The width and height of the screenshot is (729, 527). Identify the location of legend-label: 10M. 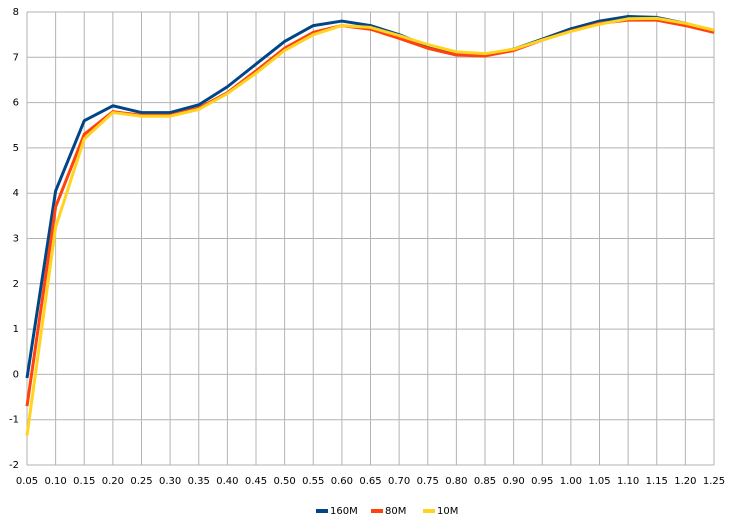
(447, 511).